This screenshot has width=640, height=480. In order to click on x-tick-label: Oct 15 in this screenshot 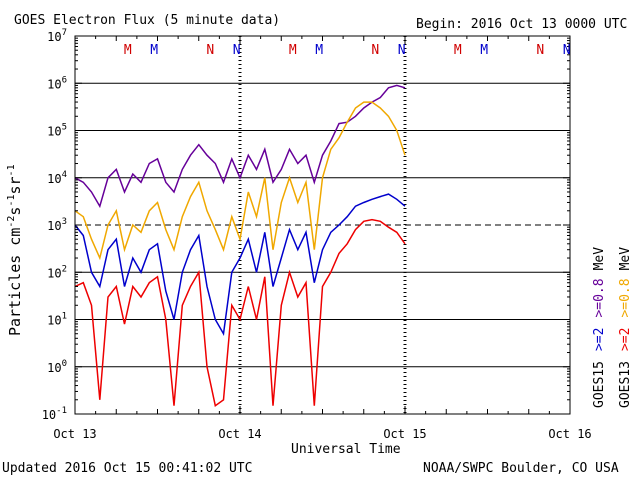, I will do `click(404, 434)`.